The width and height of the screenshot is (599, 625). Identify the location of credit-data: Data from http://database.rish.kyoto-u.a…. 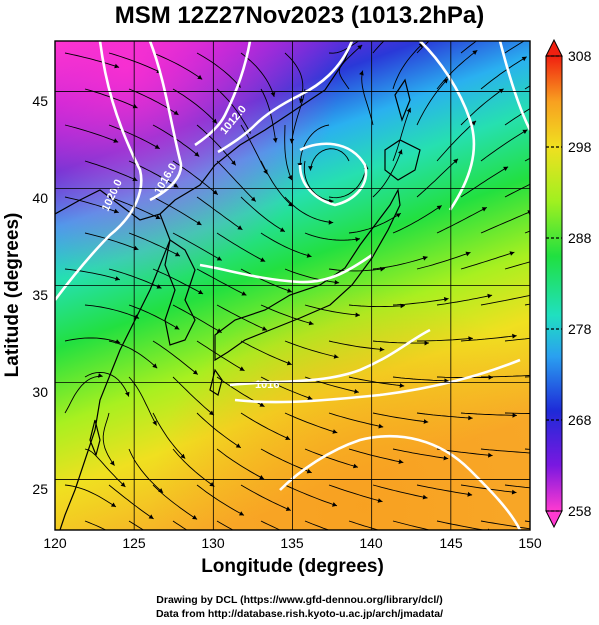
(299, 614).